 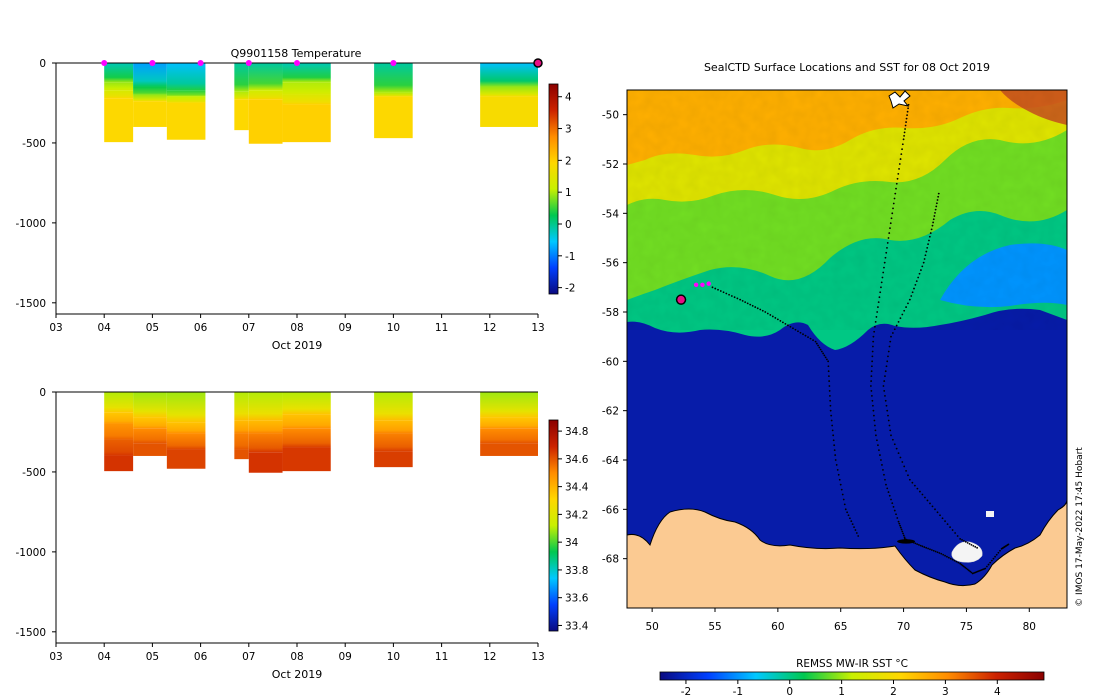 I want to click on x-tick-label: 03, so click(x=55, y=657).